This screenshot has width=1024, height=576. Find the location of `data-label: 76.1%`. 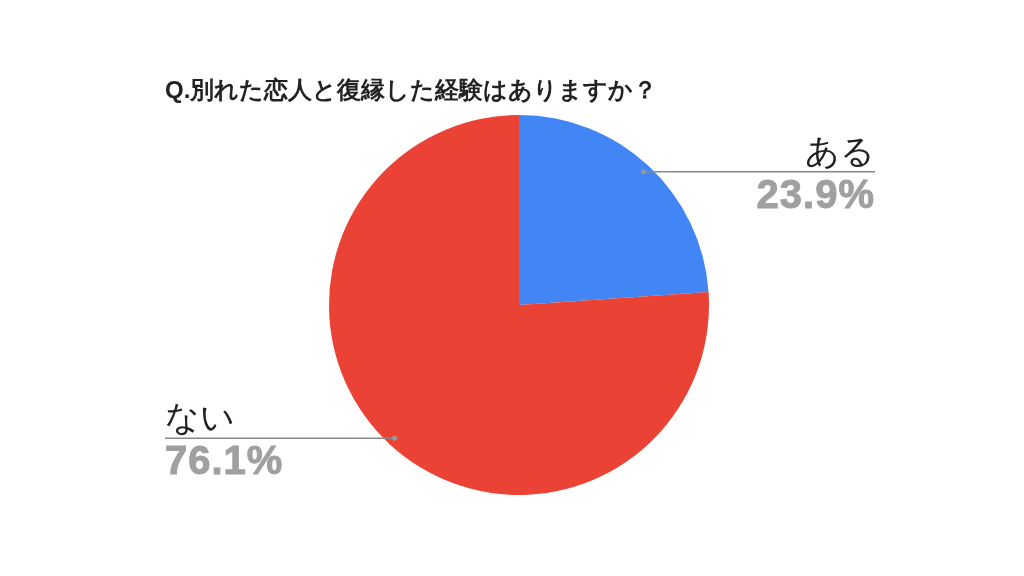

data-label: 76.1% is located at coordinates (224, 460).